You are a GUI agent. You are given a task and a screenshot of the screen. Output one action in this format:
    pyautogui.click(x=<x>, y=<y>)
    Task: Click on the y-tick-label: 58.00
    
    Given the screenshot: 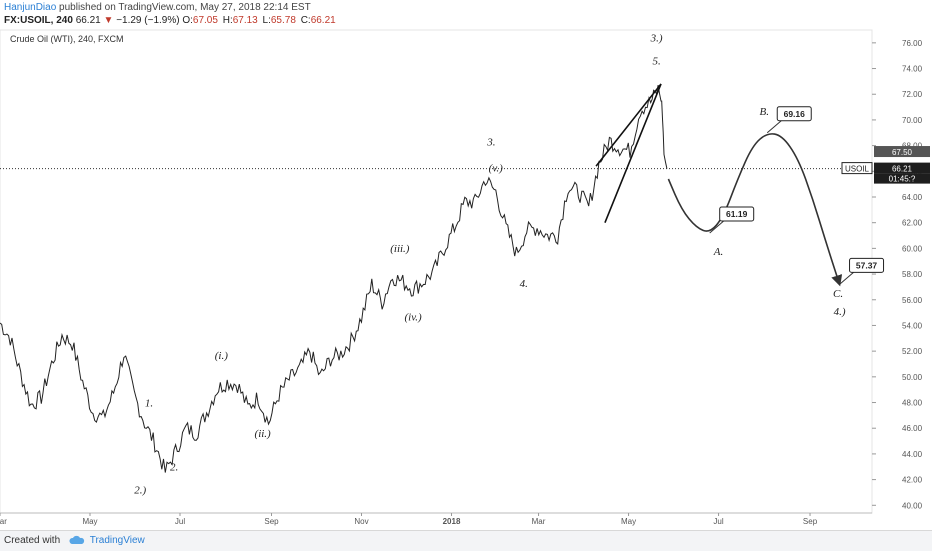 What is the action you would take?
    pyautogui.click(x=912, y=274)
    